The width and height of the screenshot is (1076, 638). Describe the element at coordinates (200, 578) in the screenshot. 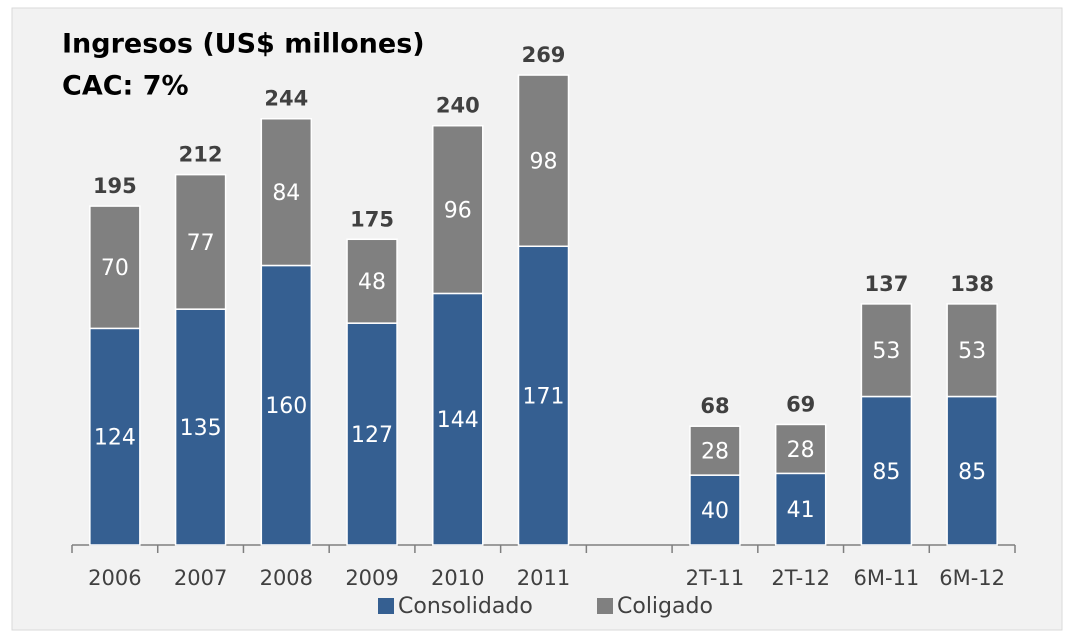

I see `x-tick-label: 2007` at that location.